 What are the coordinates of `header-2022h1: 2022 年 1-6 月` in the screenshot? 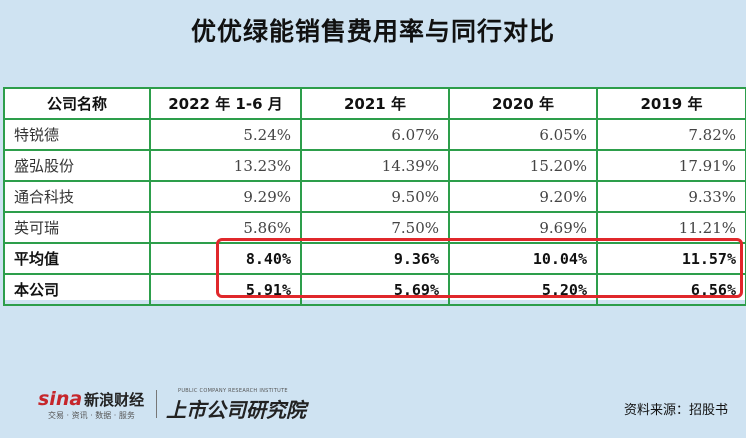 It's located at (225, 103).